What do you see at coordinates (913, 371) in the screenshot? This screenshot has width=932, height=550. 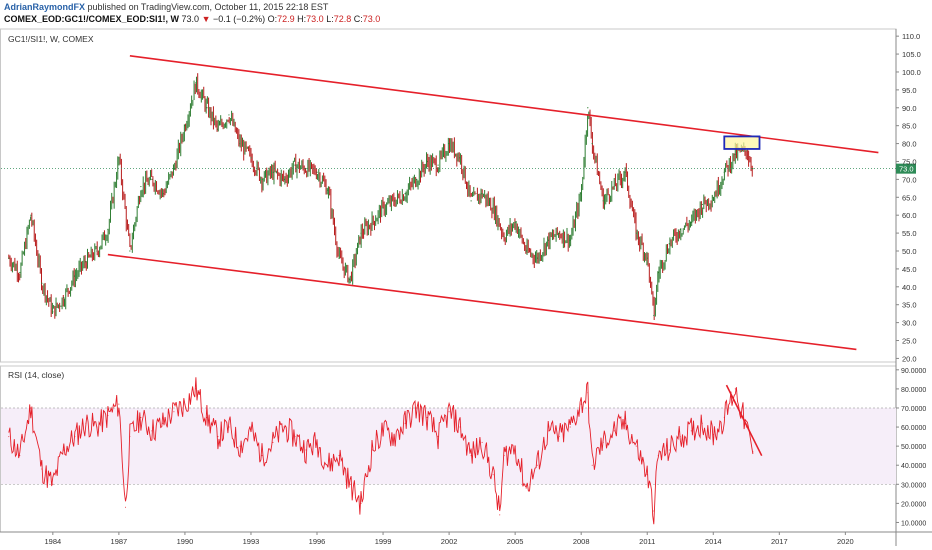 I see `rsi-axis-label: 90.0000` at bounding box center [913, 371].